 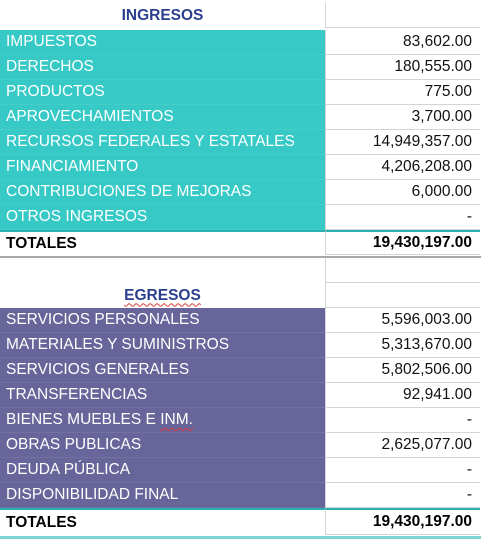 What do you see at coordinates (402, 67) in the screenshot?
I see `row-value: 180,555.00` at bounding box center [402, 67].